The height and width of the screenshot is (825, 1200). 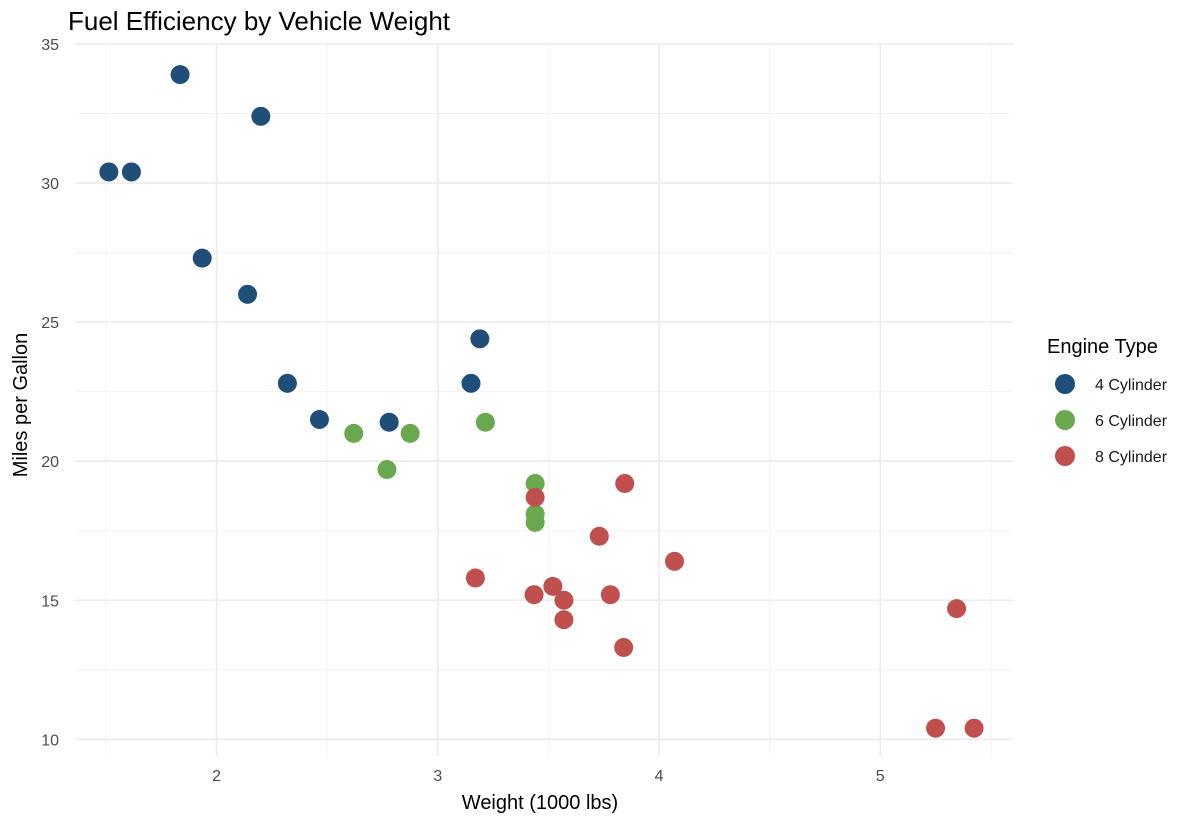 What do you see at coordinates (548, 776) in the screenshot?
I see `x-axis-ticks: 2 3 4 5` at bounding box center [548, 776].